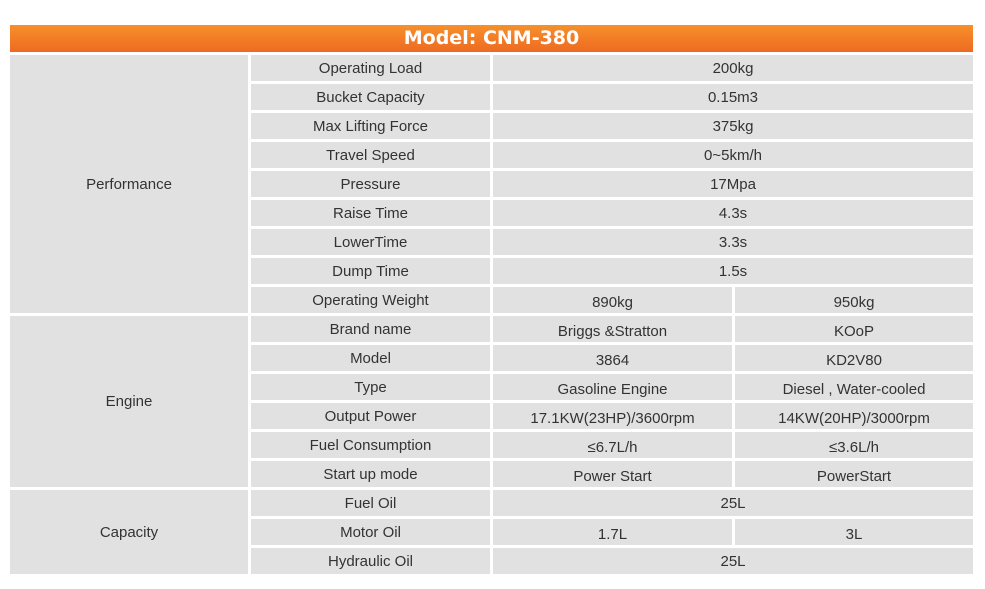 The height and width of the screenshot is (589, 985). What do you see at coordinates (854, 416) in the screenshot?
I see `param-value: 14KW(20HP)/3000rpm` at bounding box center [854, 416].